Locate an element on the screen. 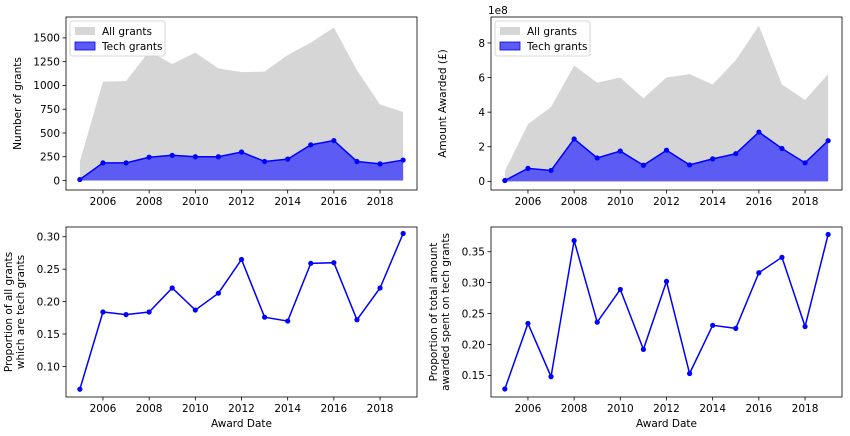 This screenshot has width=850, height=436. chart-count-x-tick-label: 2018 is located at coordinates (380, 202).